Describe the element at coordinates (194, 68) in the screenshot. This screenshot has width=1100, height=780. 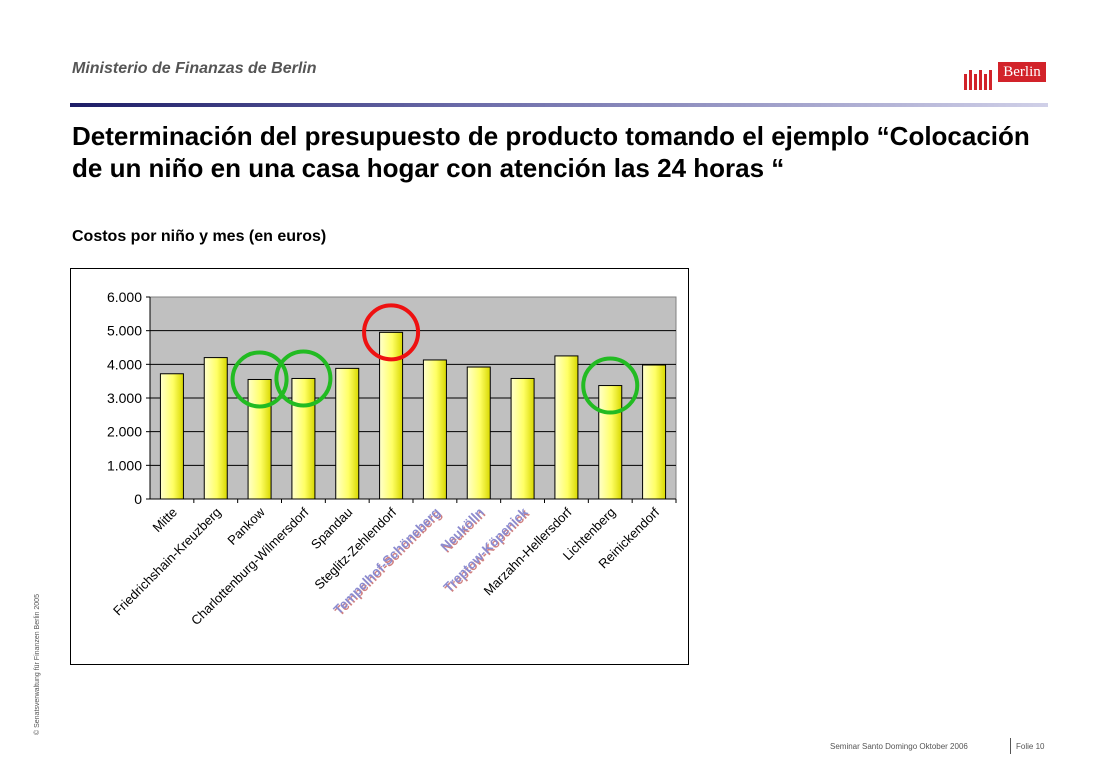
I see `ministry-name: Ministerio de Finanzas de Berlin` at that location.